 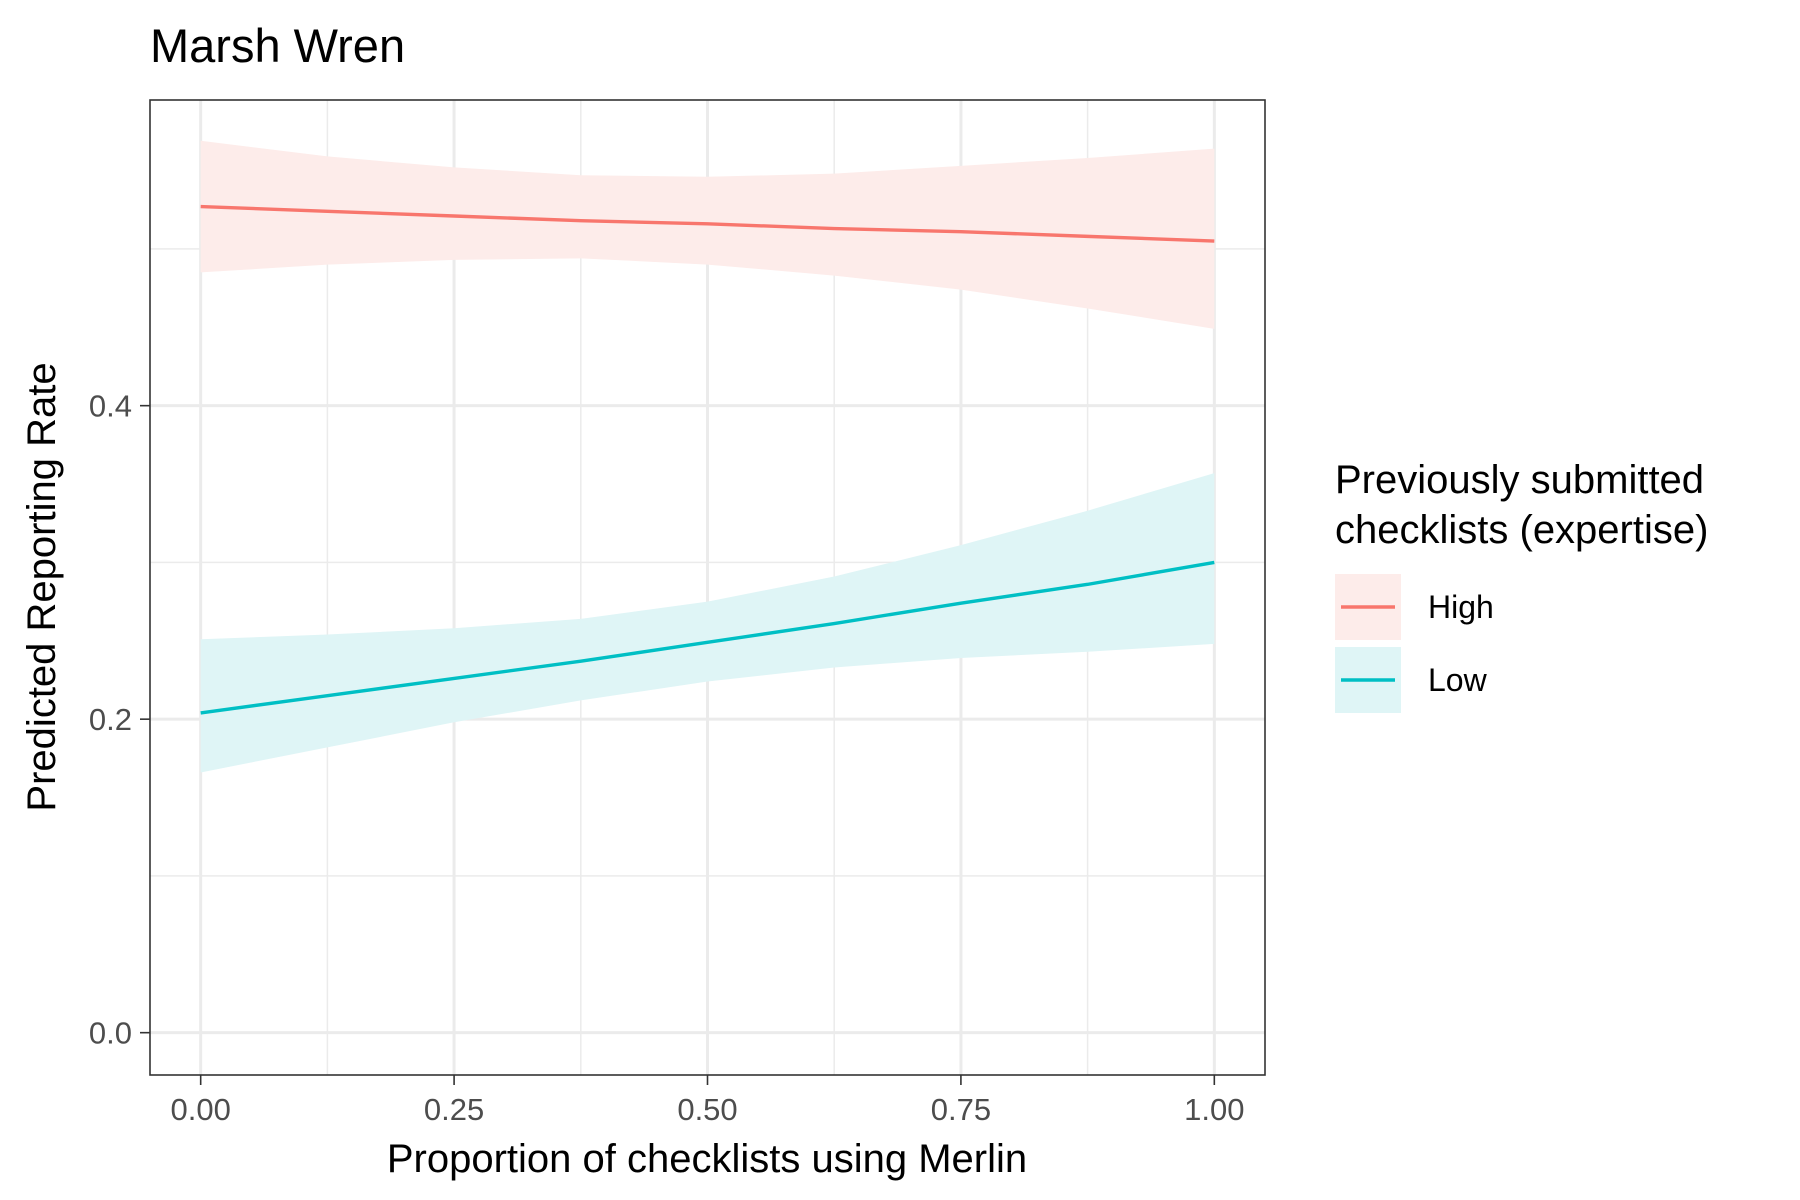 What do you see at coordinates (707, 1159) in the screenshot?
I see `x-axis-label: Proportion of checklists using Merlin` at bounding box center [707, 1159].